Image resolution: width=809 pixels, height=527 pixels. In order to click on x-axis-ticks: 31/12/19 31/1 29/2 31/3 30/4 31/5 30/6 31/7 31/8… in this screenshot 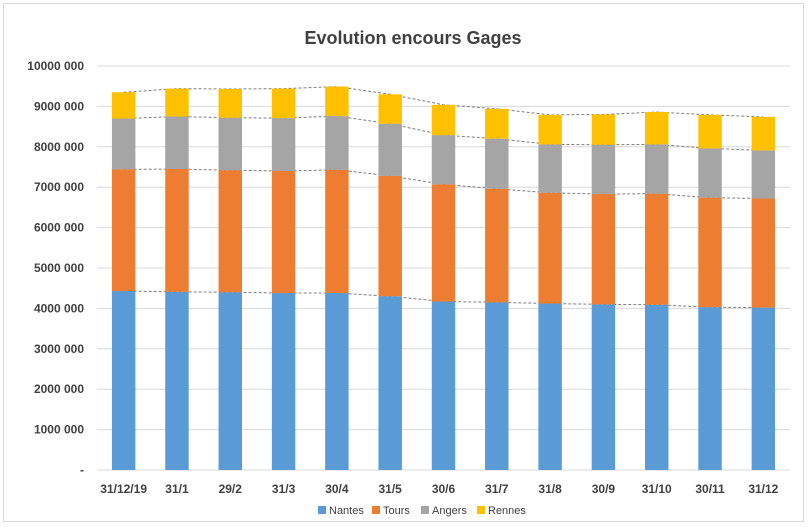, I will do `click(439, 489)`.